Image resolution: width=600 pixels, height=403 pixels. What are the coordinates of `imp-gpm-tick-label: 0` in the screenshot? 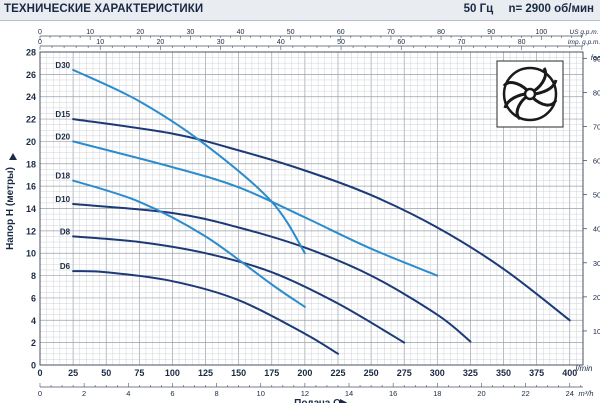 It's located at (40, 42).